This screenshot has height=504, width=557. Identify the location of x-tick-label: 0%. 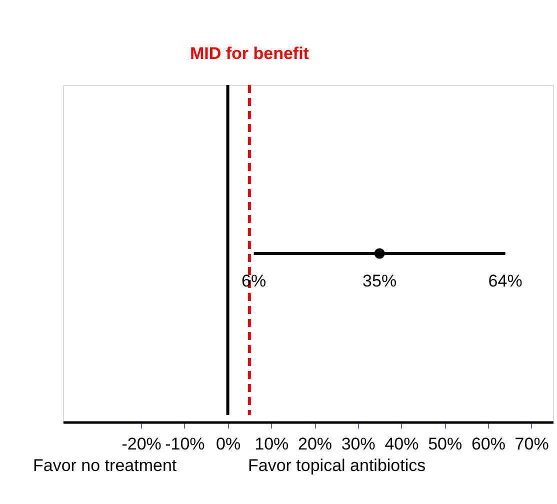
(228, 444).